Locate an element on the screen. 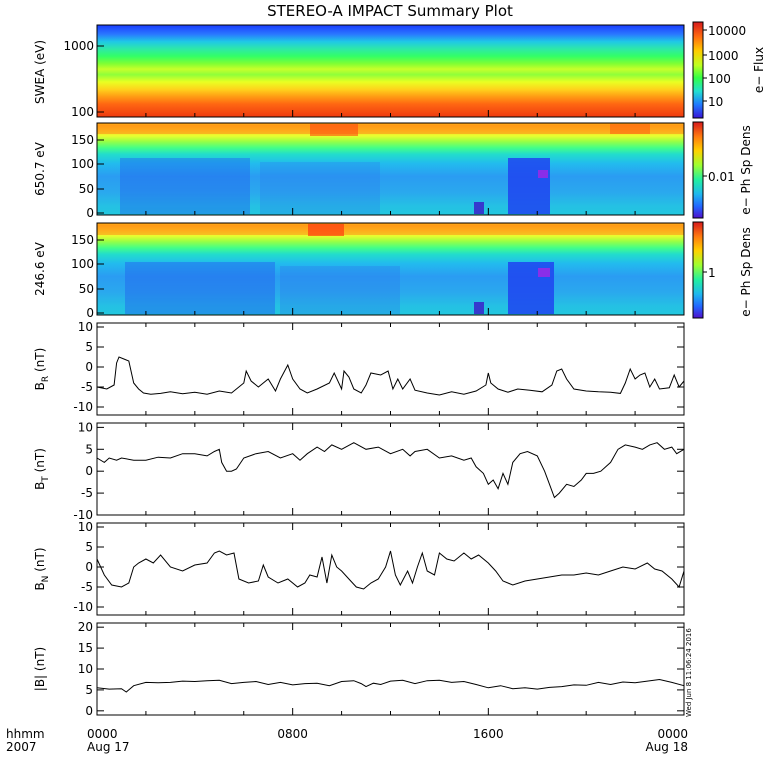 The height and width of the screenshot is (780, 780). line-panel-ylabel: BN (nT) is located at coordinates (42, 568).